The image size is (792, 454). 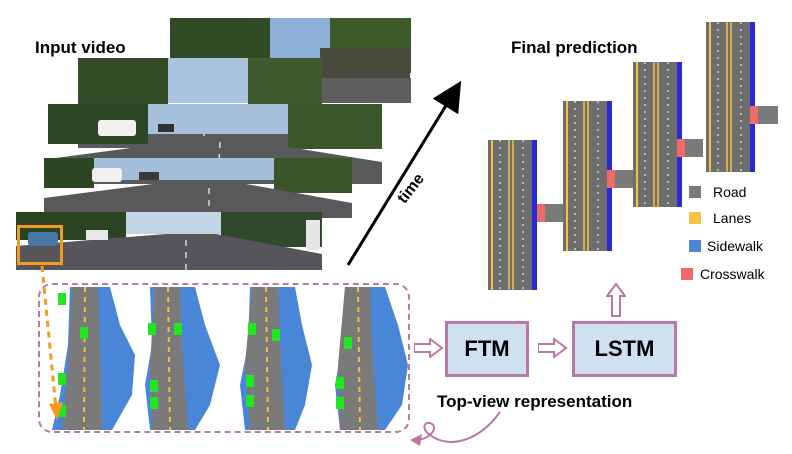 What do you see at coordinates (404, 173) in the screenshot?
I see `time-arrow-icon` at bounding box center [404, 173].